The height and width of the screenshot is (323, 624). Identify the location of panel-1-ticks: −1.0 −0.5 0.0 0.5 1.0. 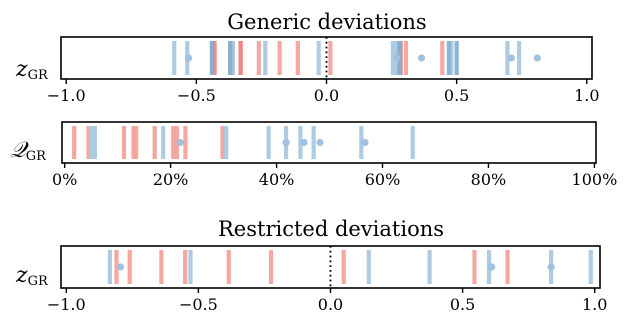
(323, 92).